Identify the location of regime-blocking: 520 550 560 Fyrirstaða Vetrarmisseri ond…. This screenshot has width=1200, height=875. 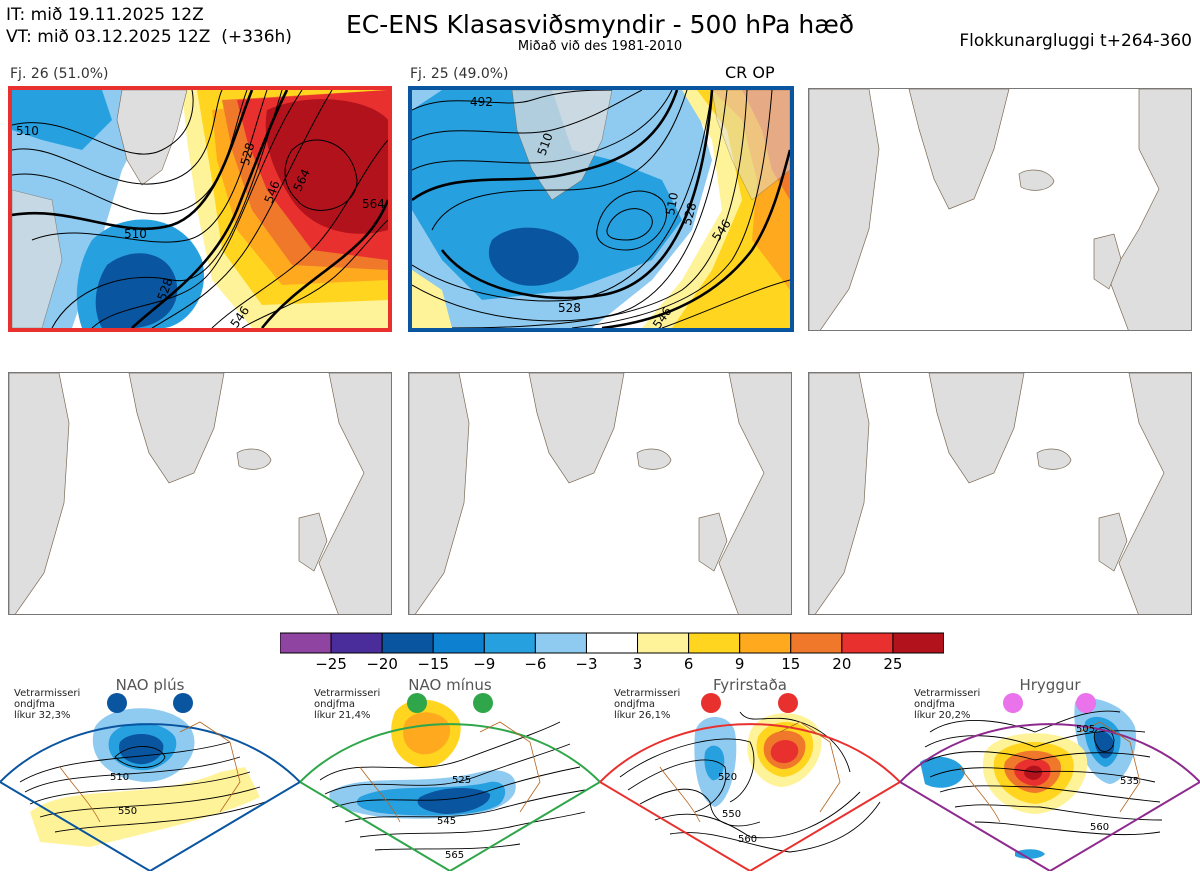
(750, 772).